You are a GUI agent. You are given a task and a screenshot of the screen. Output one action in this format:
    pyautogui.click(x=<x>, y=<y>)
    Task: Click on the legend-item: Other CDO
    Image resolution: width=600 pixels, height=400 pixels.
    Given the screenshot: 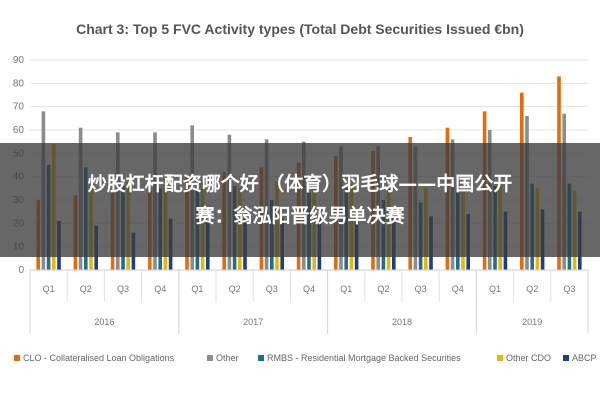 What is the action you would take?
    pyautogui.click(x=524, y=358)
    